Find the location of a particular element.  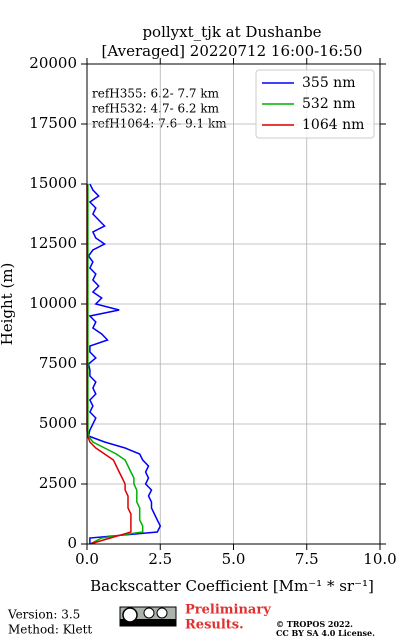

legend-label: 355 nm is located at coordinates (328, 83).